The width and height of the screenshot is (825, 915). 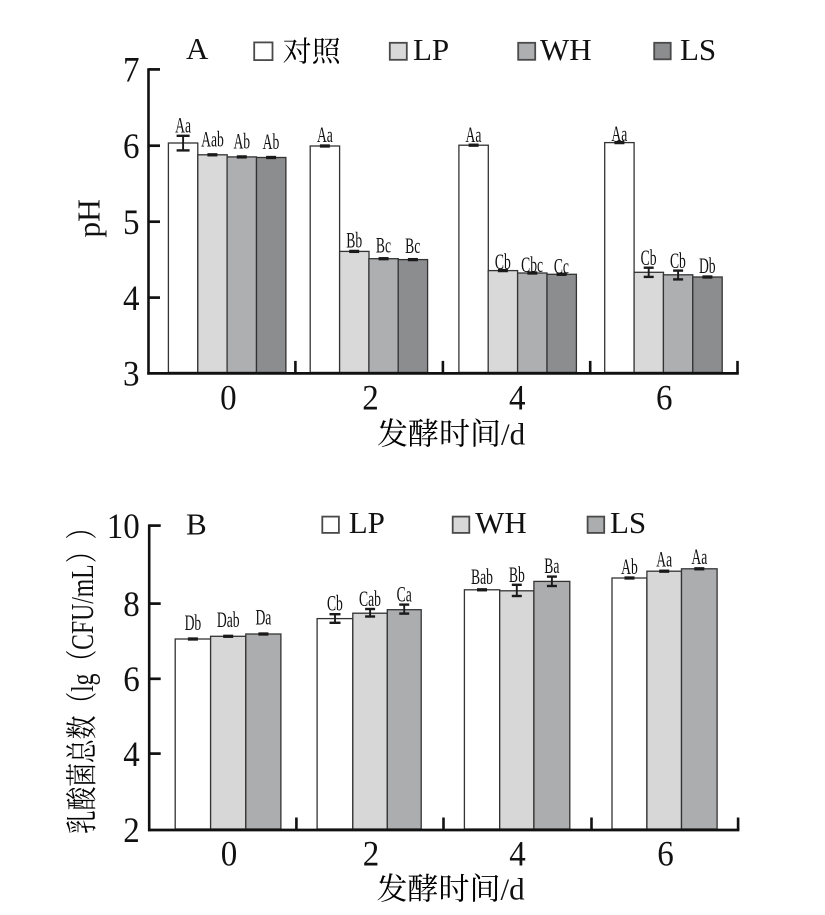 What do you see at coordinates (370, 599) in the screenshot?
I see `svg-text: Cab` at bounding box center [370, 599].